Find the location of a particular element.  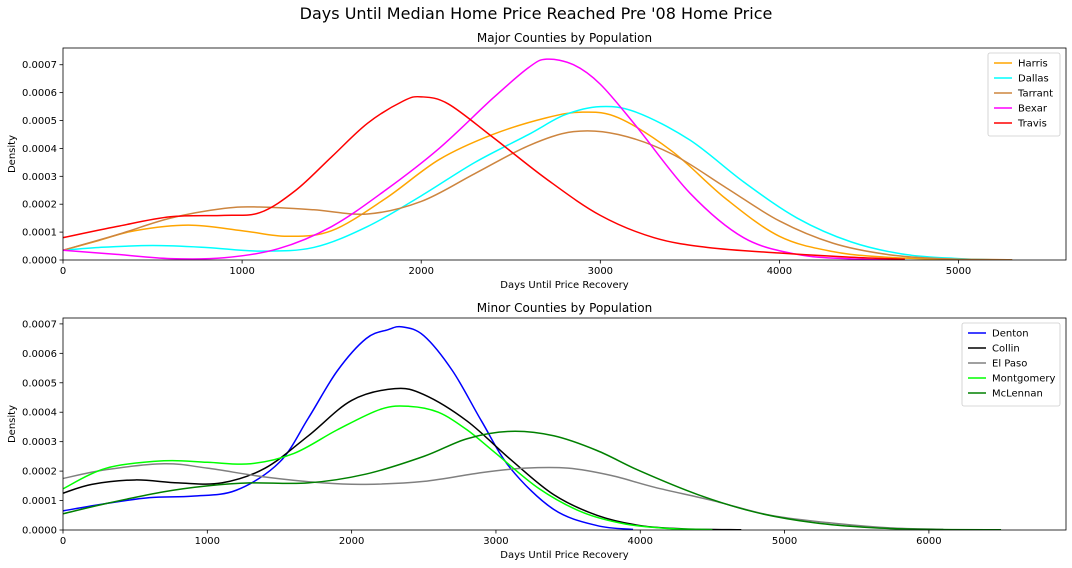

legend-entry: Dallas is located at coordinates (1033, 79).